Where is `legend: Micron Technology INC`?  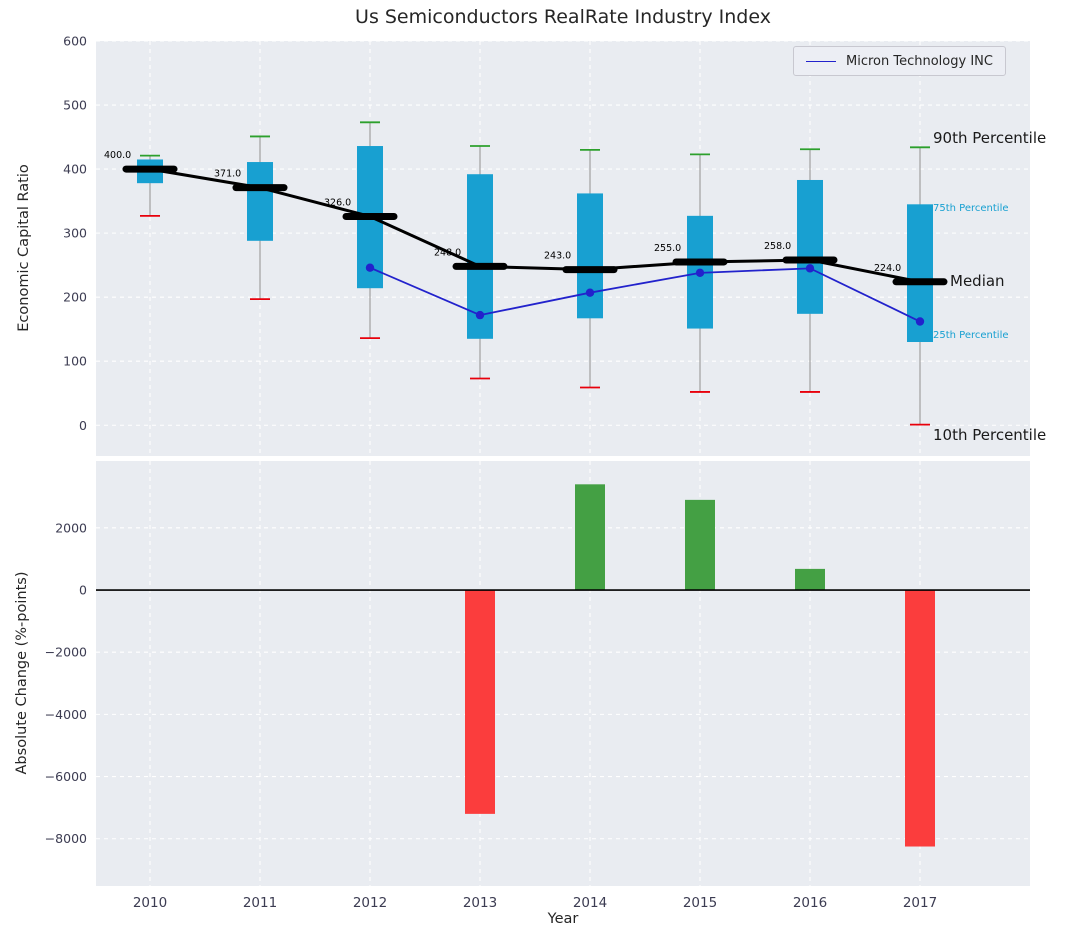 legend: Micron Technology INC is located at coordinates (899, 61).